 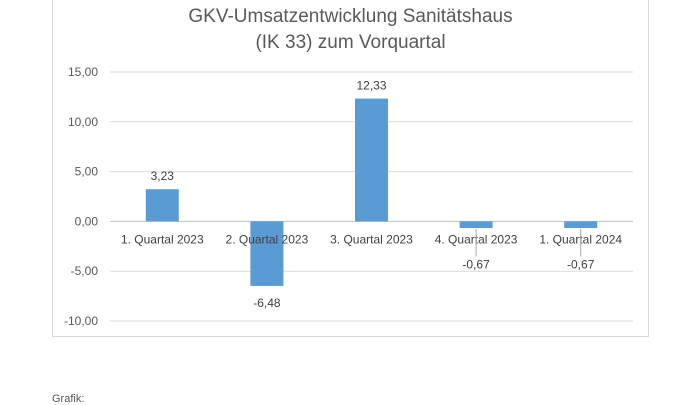 What do you see at coordinates (81, 321) in the screenshot?
I see `y-tick-label: -10,00` at bounding box center [81, 321].